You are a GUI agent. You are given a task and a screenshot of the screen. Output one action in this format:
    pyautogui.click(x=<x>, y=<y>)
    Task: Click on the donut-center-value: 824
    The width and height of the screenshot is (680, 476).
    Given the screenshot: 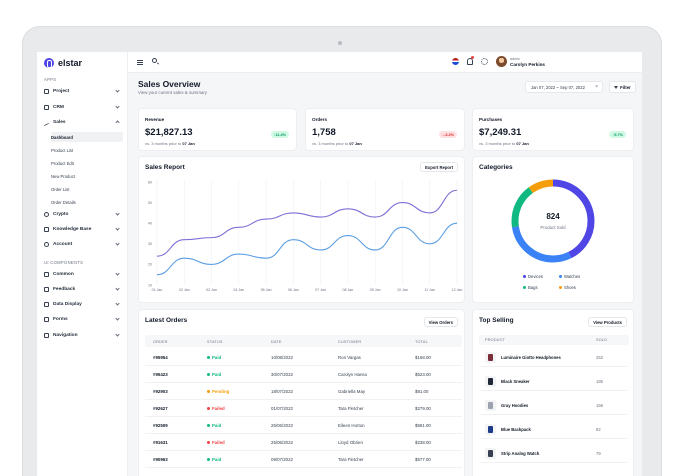 What is the action you would take?
    pyautogui.click(x=553, y=216)
    